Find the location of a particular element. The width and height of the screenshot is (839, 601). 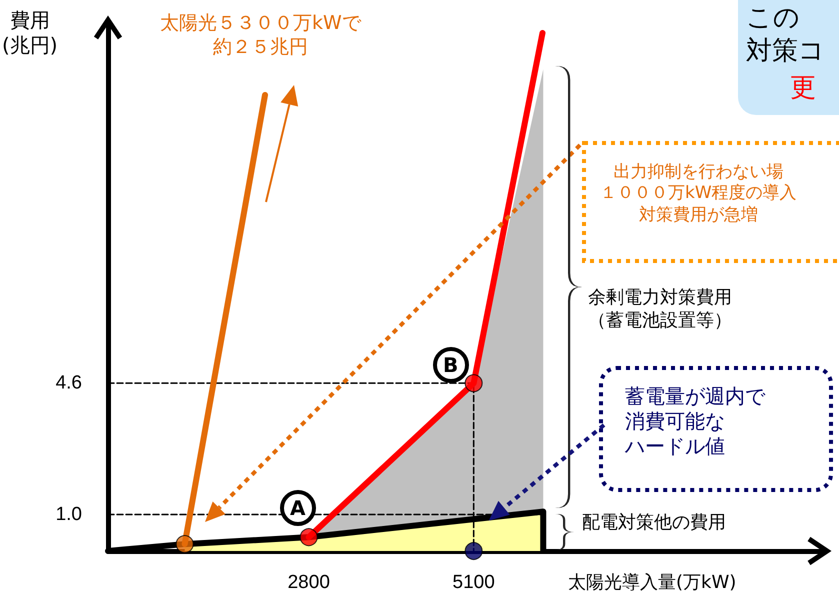

annotation: 更 is located at coordinates (803, 88).